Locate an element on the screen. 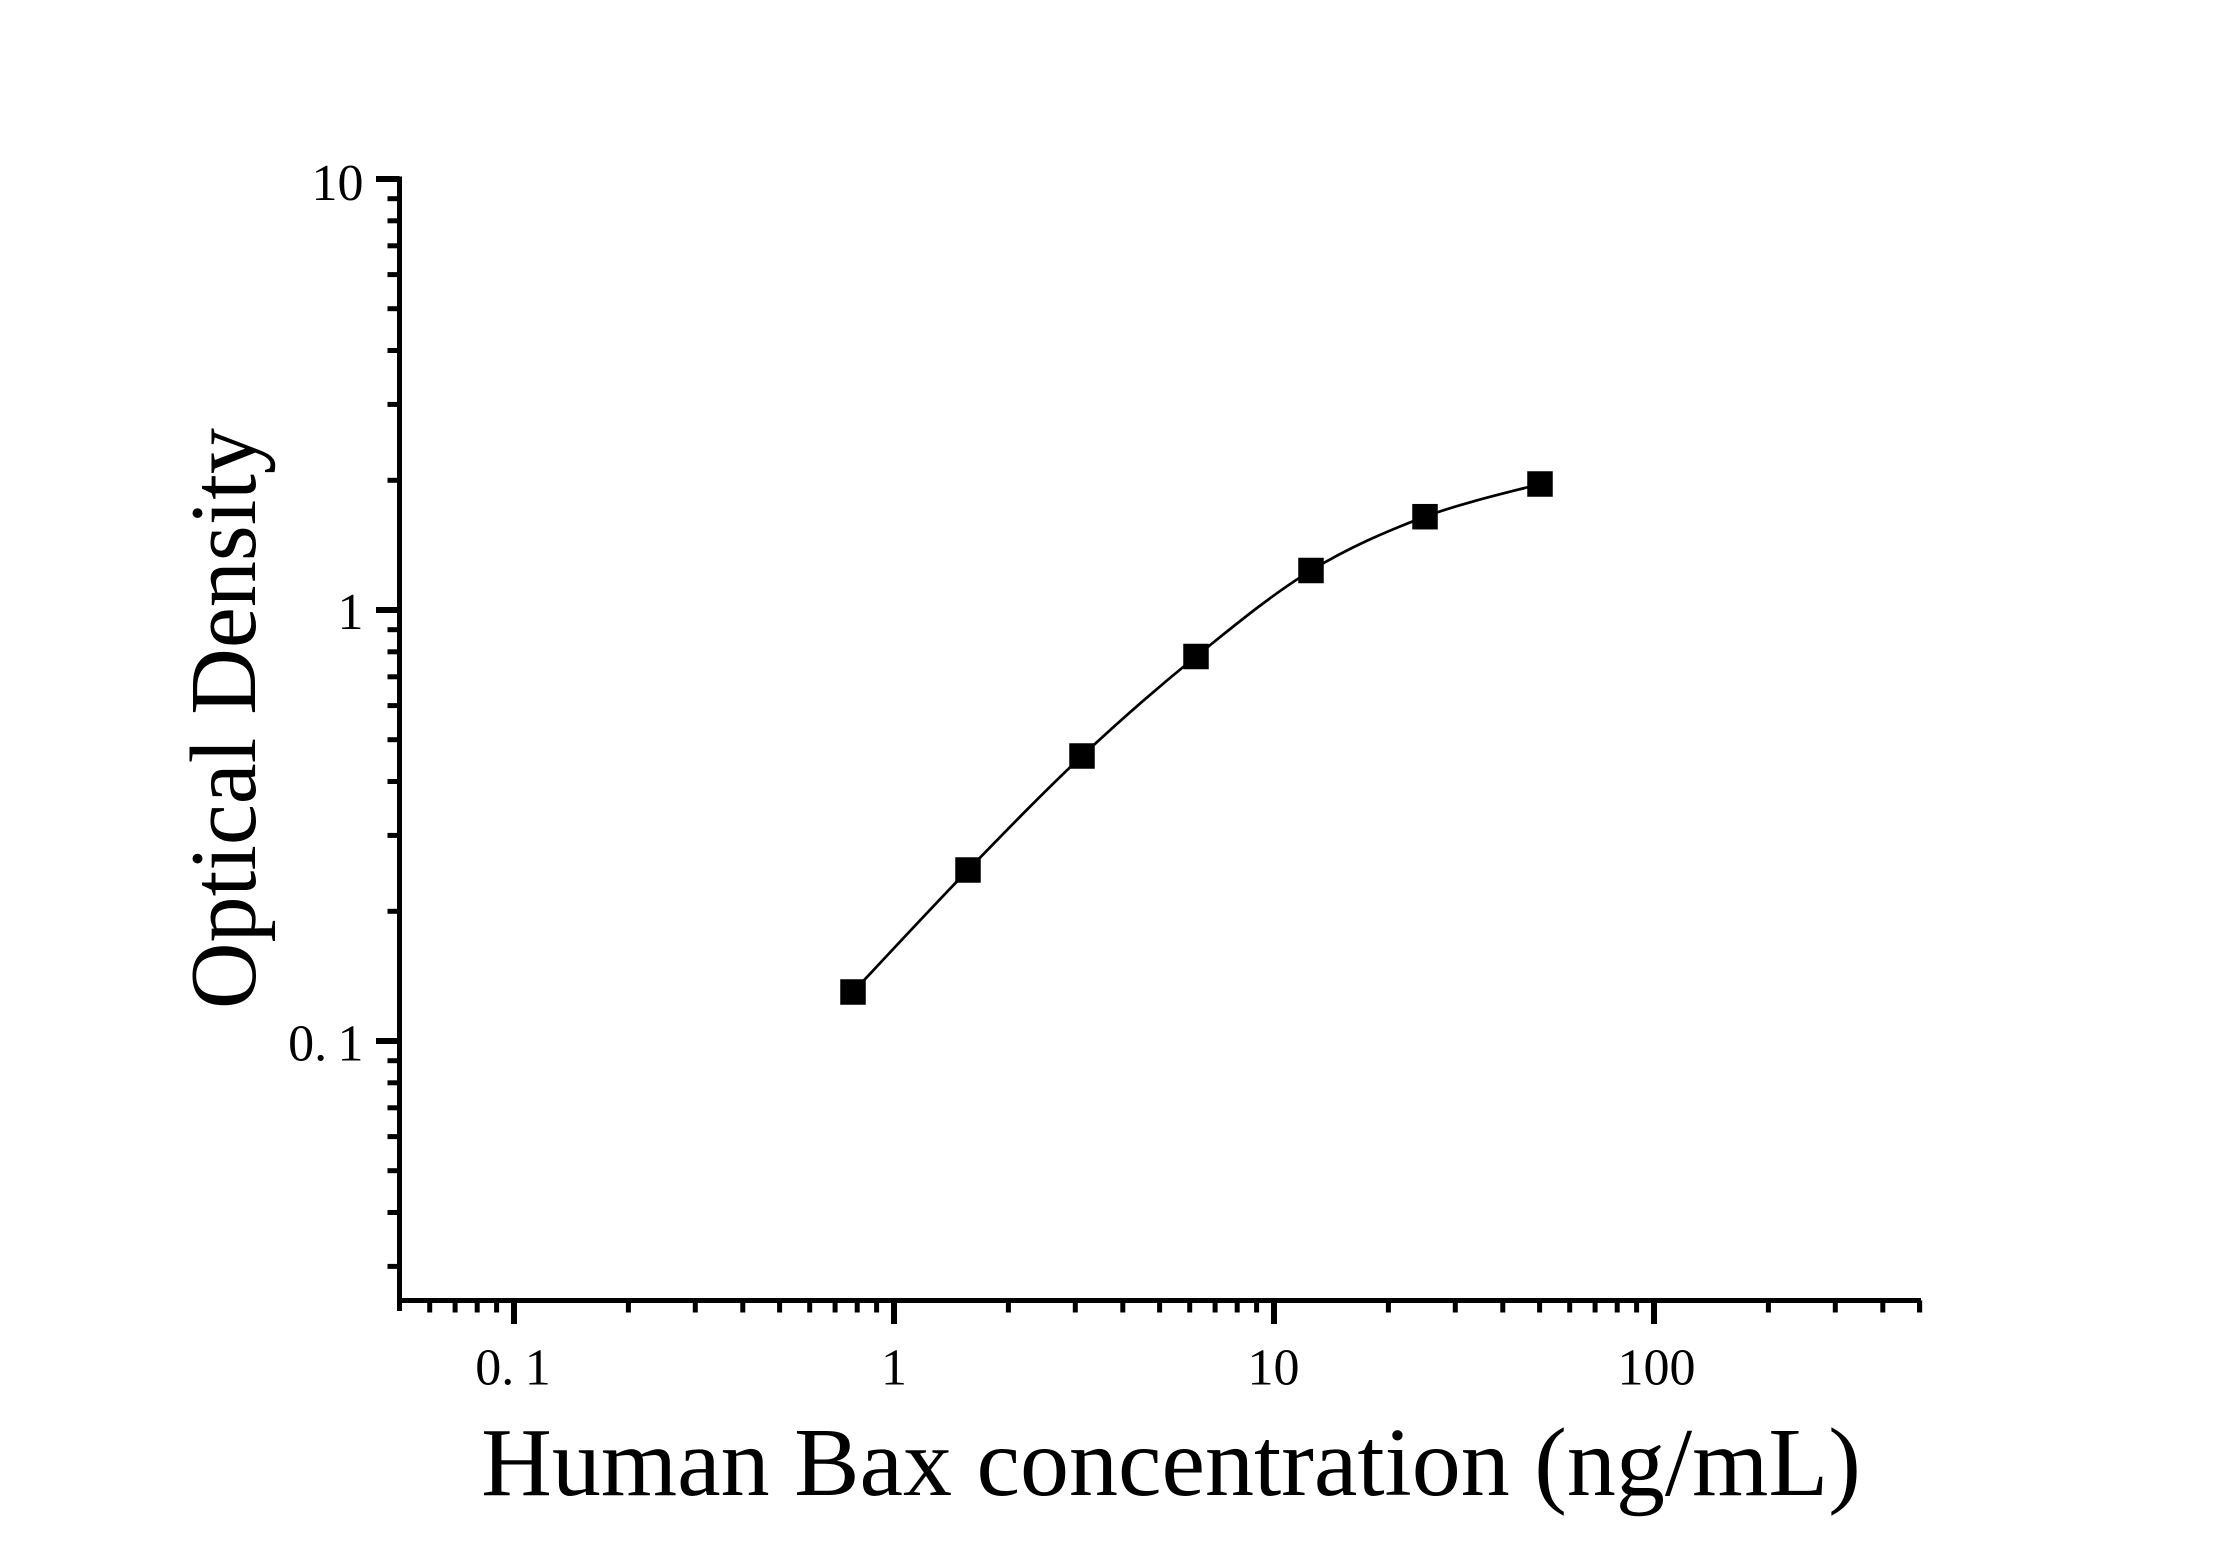  svg-text: 100 is located at coordinates (1657, 1368).